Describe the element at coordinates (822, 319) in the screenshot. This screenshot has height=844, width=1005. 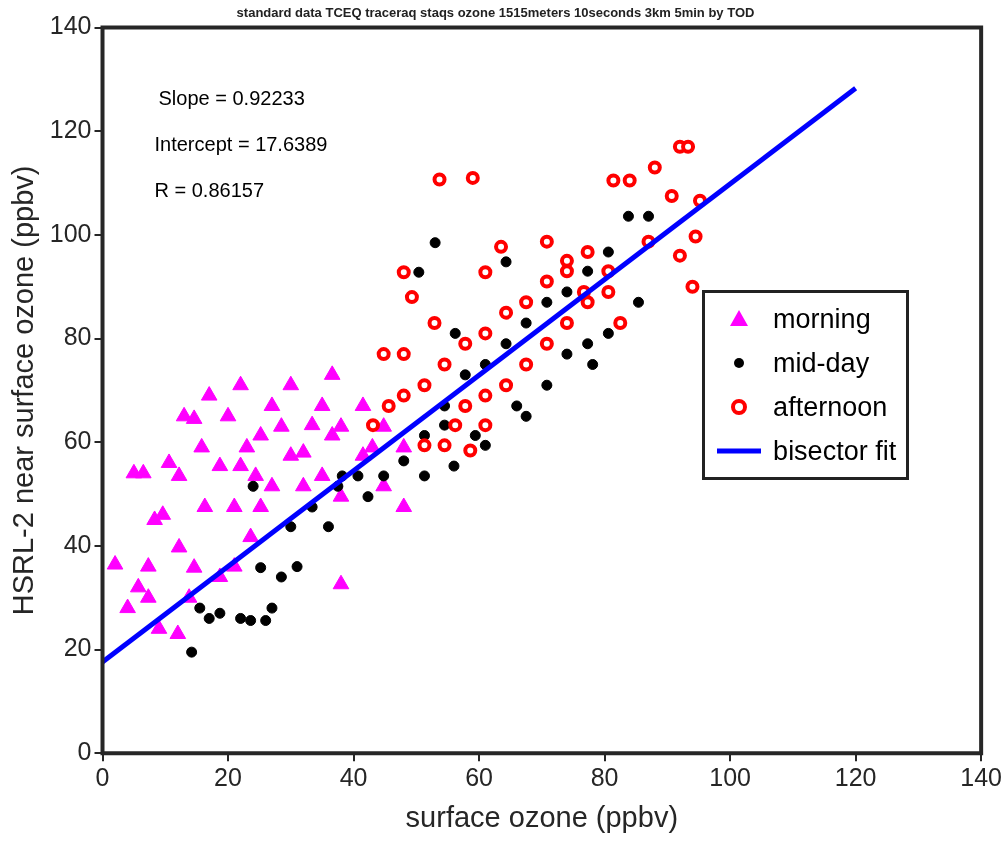
I see `legend-label: morning` at that location.